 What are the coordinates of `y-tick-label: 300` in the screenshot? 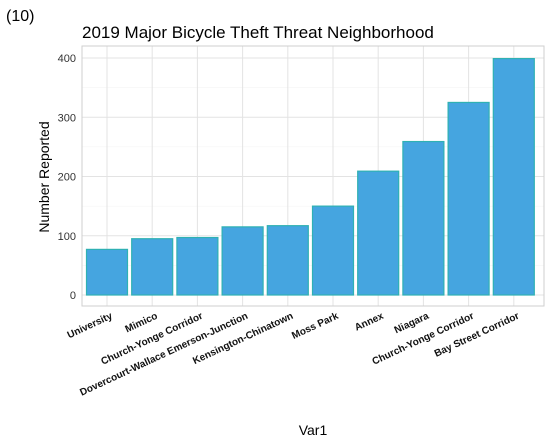 It's located at (67, 118).